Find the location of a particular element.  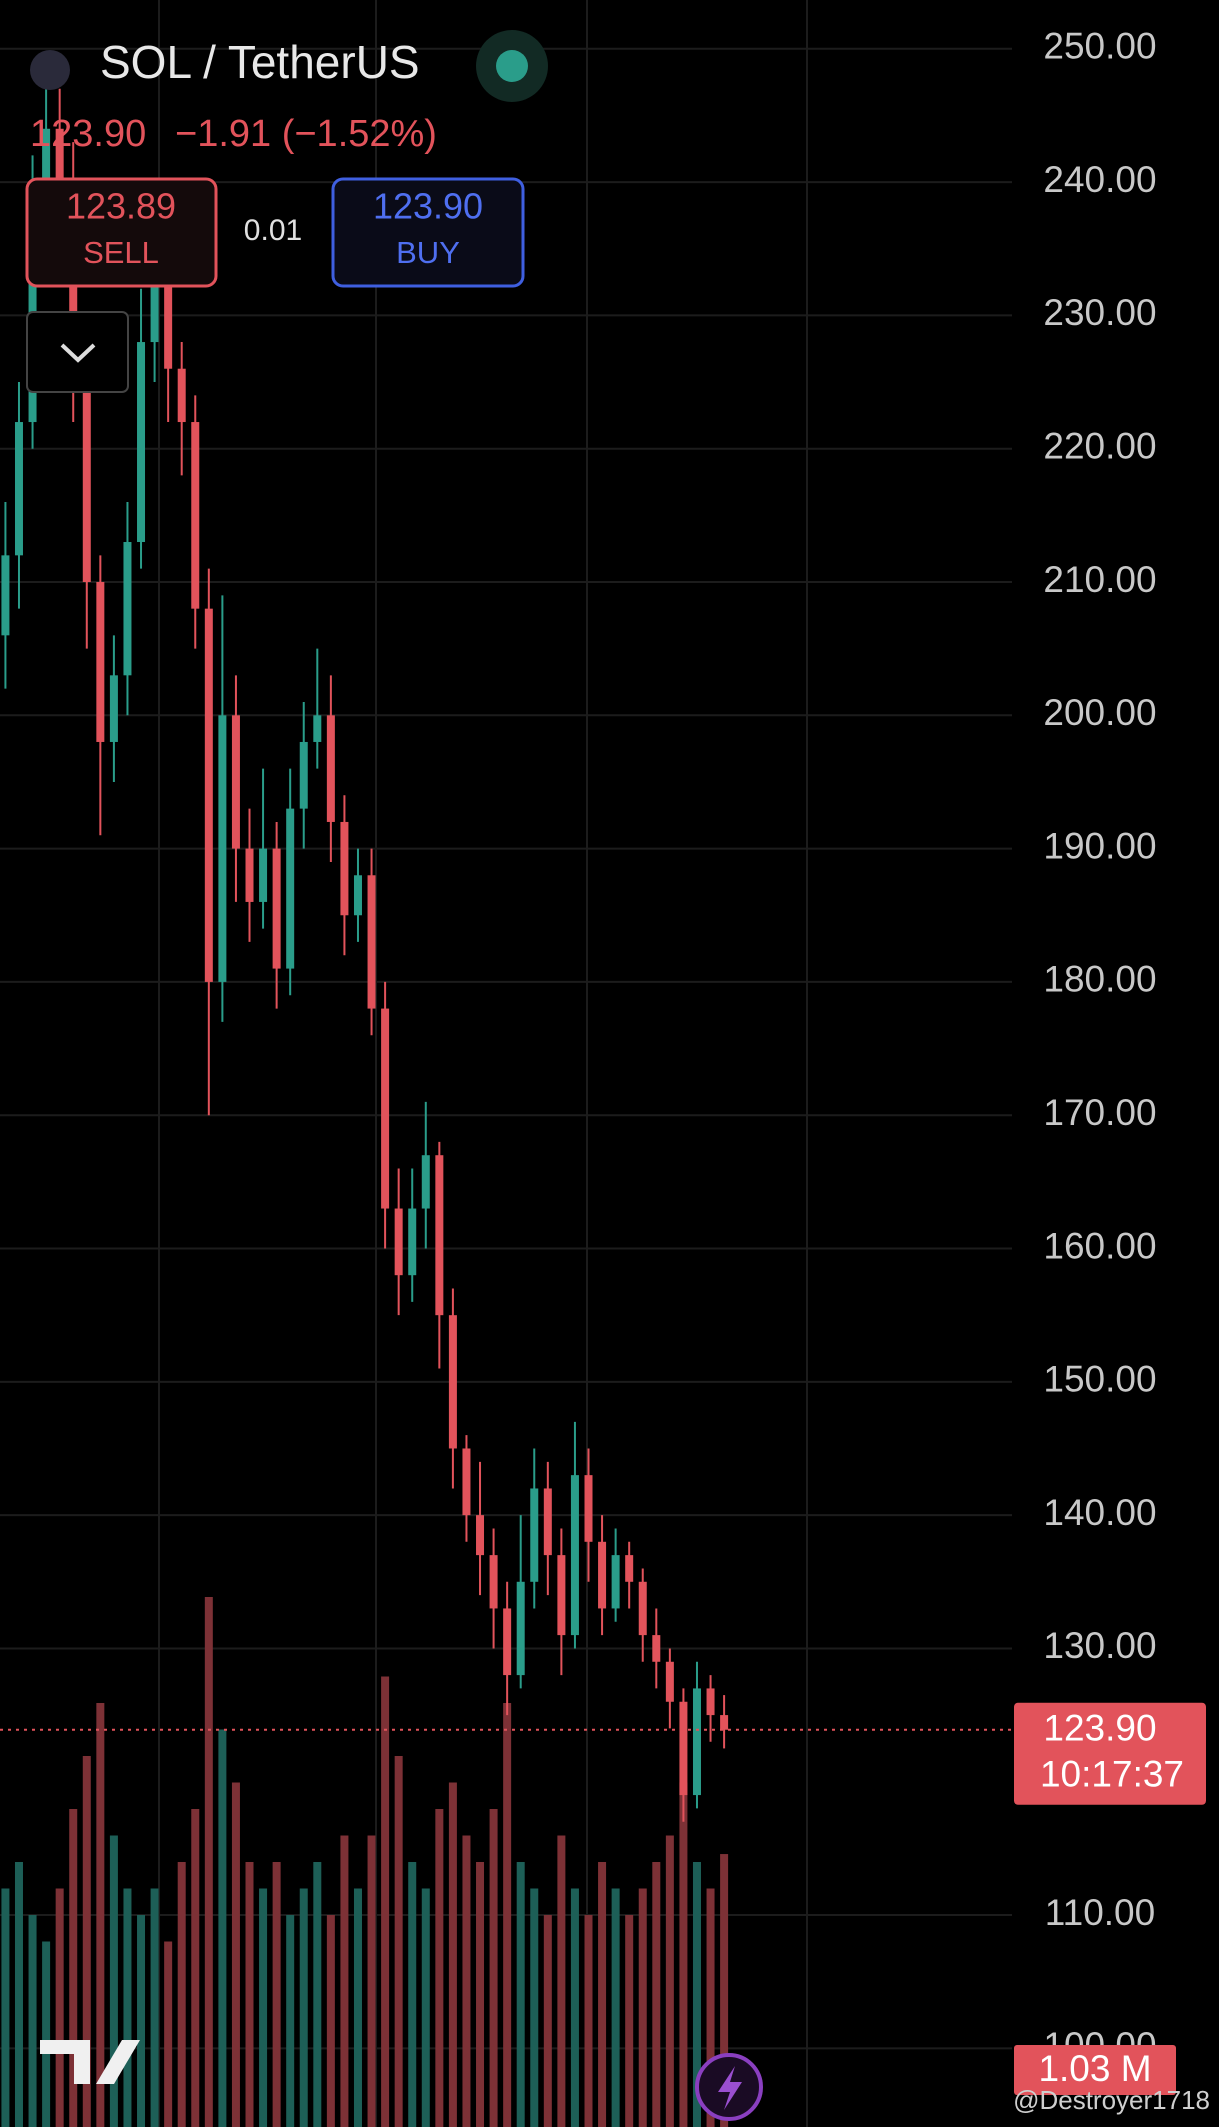

sell-button is located at coordinates (121, 232).